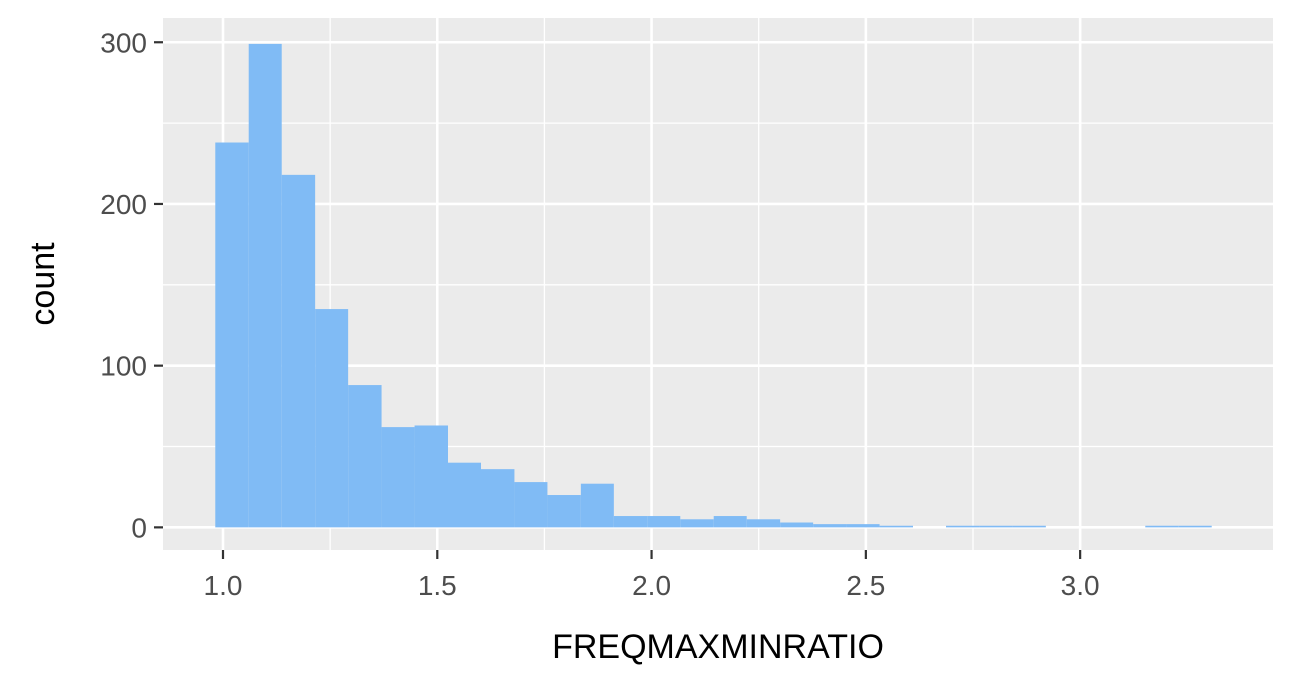 This screenshot has height=684, width=1296. Describe the element at coordinates (865, 585) in the screenshot. I see `x-tick-label: 2.5` at that location.